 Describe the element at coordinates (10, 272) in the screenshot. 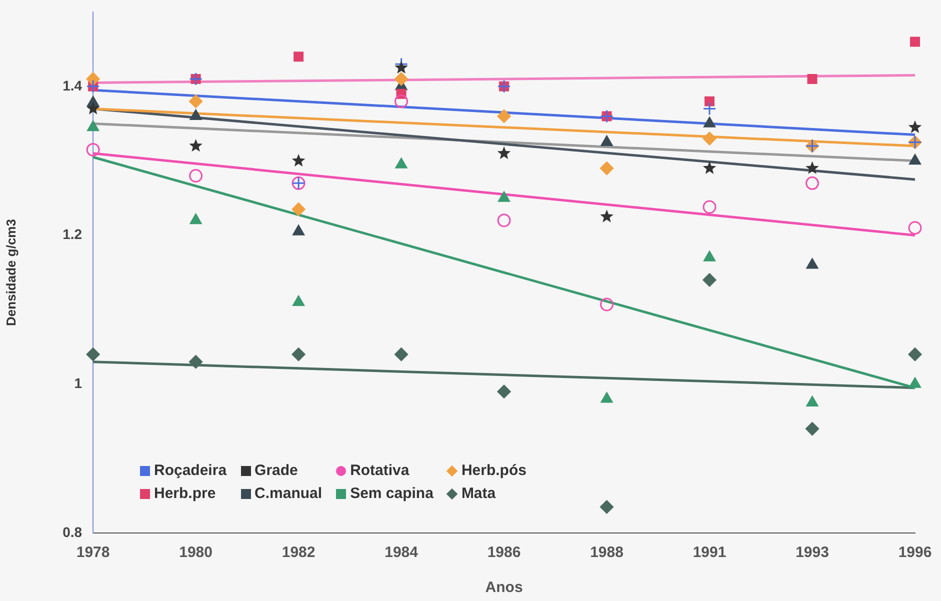

I see `y-axis-title: Densidade g/cm3` at that location.